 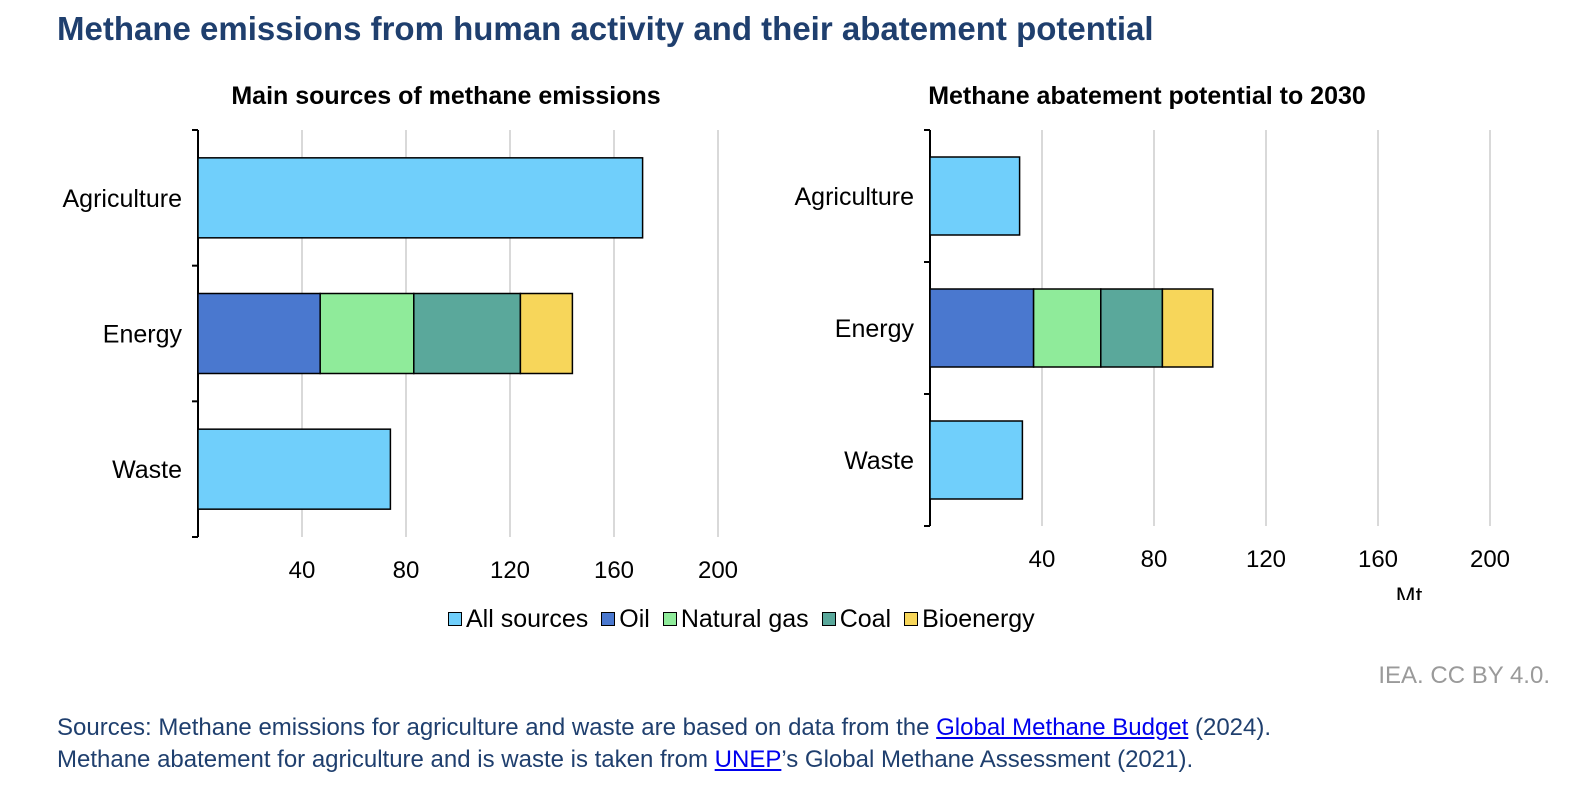 What do you see at coordinates (978, 618) in the screenshot?
I see `legend-label: Bioenergy` at bounding box center [978, 618].